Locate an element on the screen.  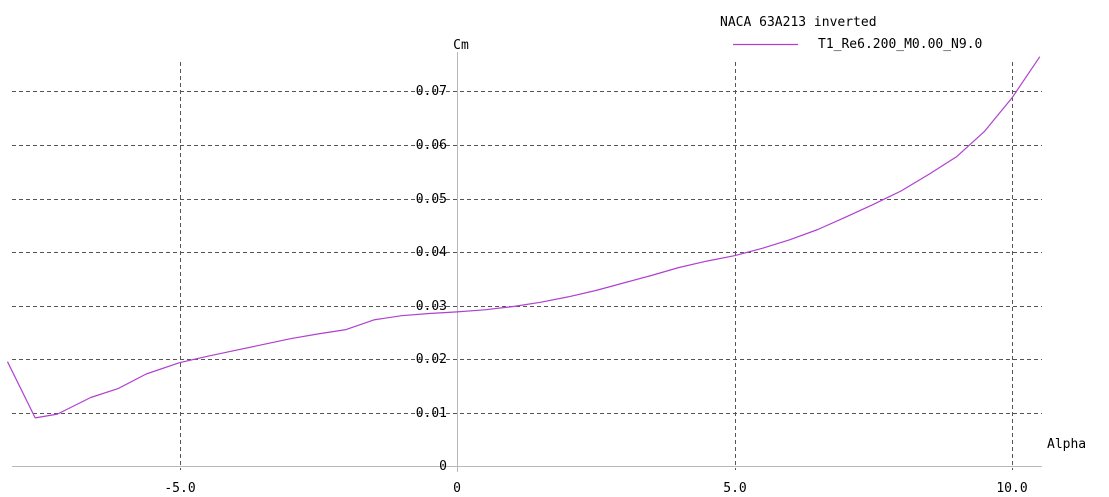
y-tick-label: 0 is located at coordinates (443, 466).